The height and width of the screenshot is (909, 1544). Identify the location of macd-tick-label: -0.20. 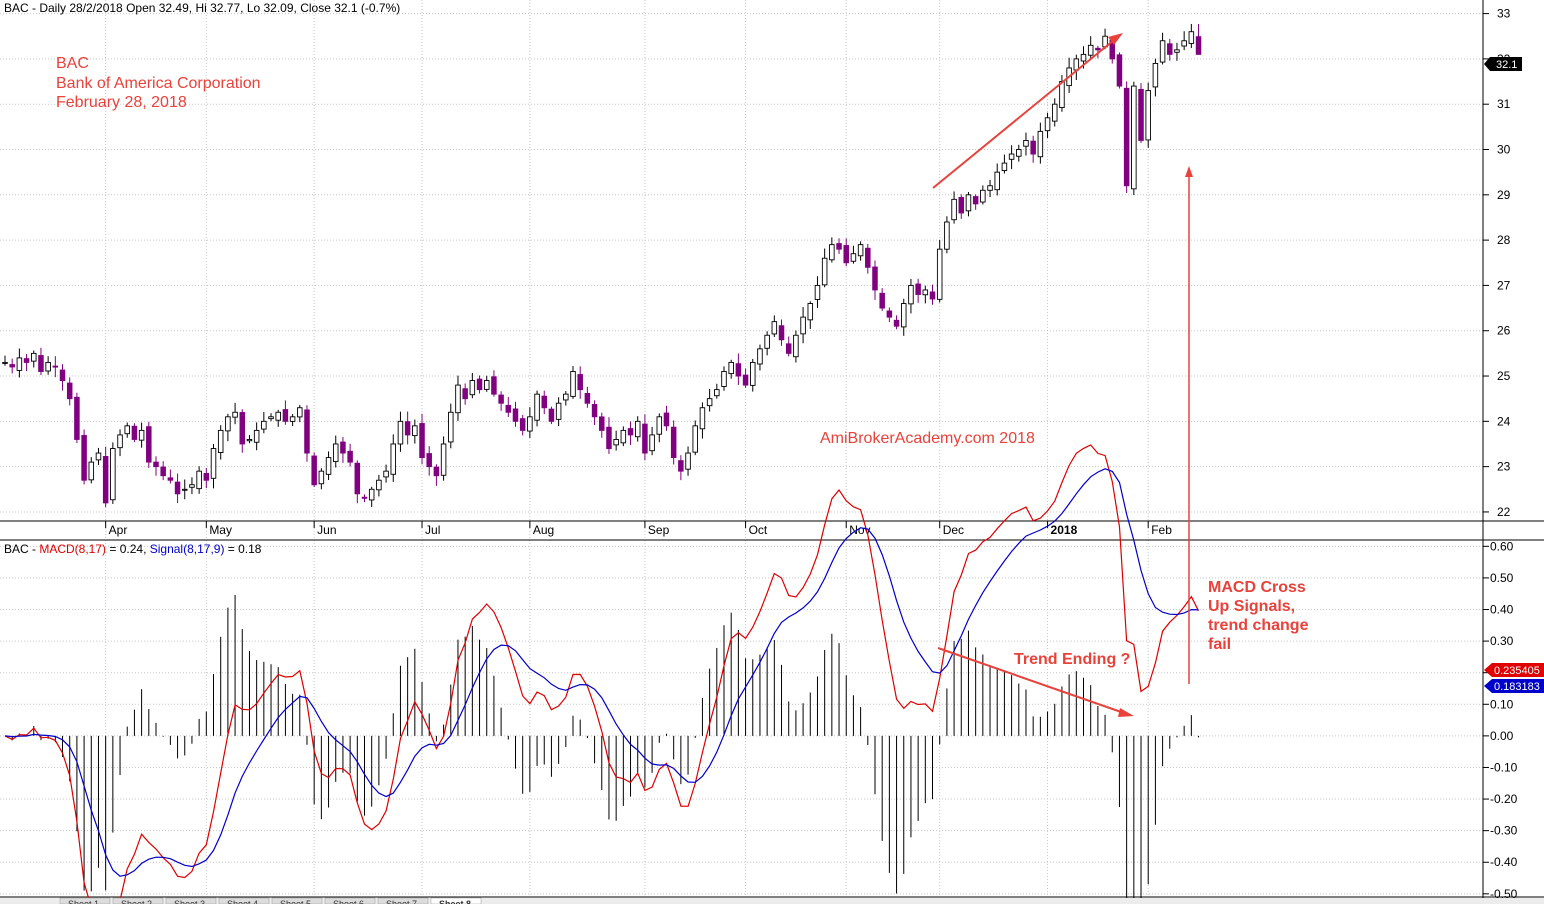
(1504, 799).